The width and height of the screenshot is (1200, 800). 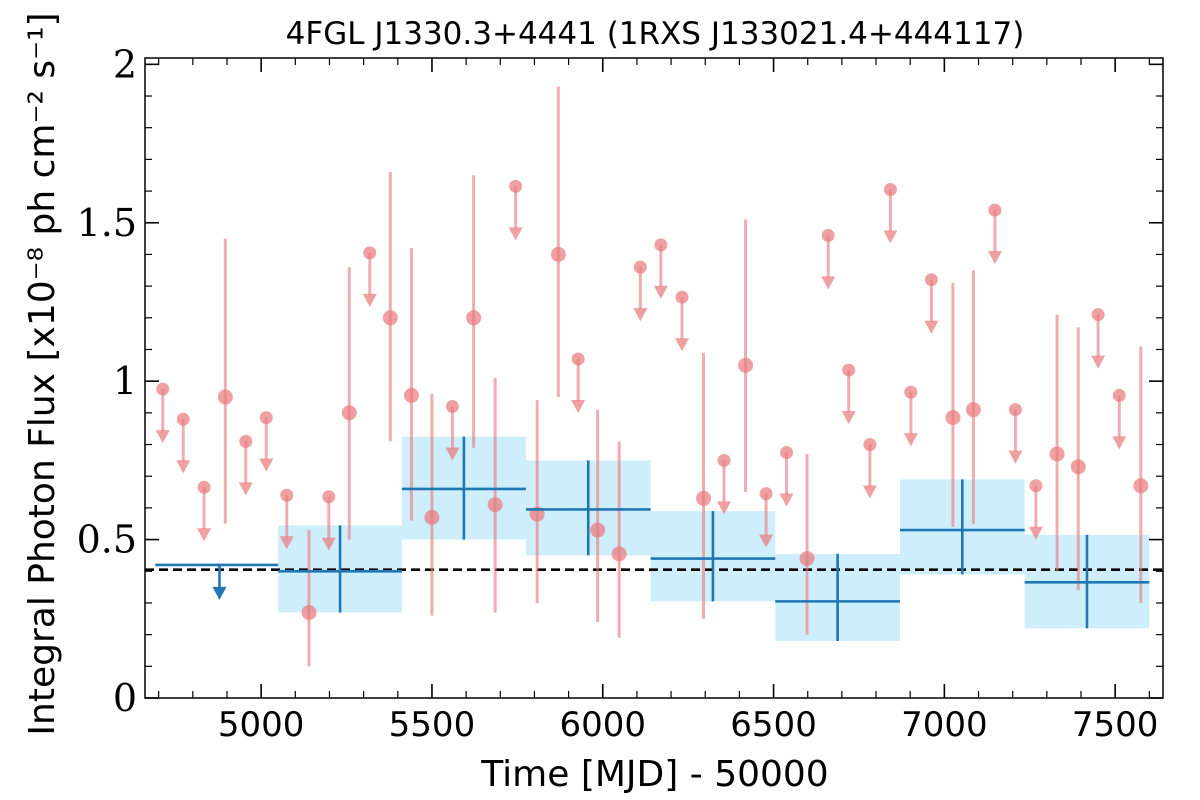 What do you see at coordinates (125, 64) in the screenshot?
I see `y-tick-label: 2` at bounding box center [125, 64].